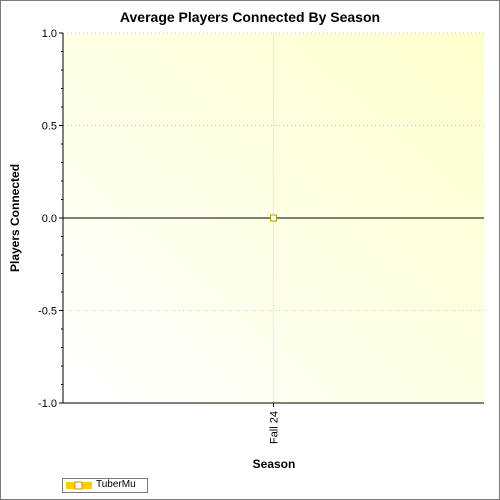  What do you see at coordinates (116, 484) in the screenshot?
I see `legend-label: TuberMu` at bounding box center [116, 484].